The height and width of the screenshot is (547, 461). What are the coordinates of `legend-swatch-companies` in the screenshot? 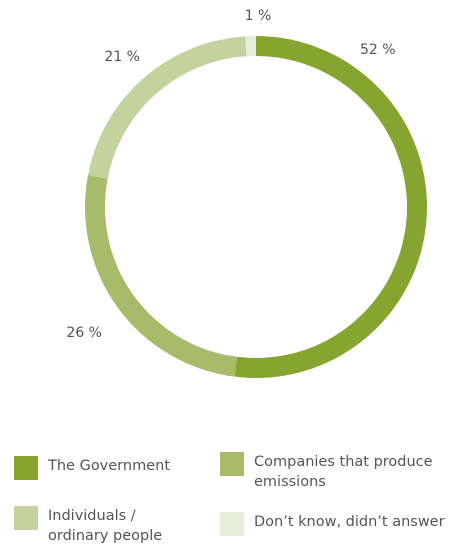 It's located at (232, 464).